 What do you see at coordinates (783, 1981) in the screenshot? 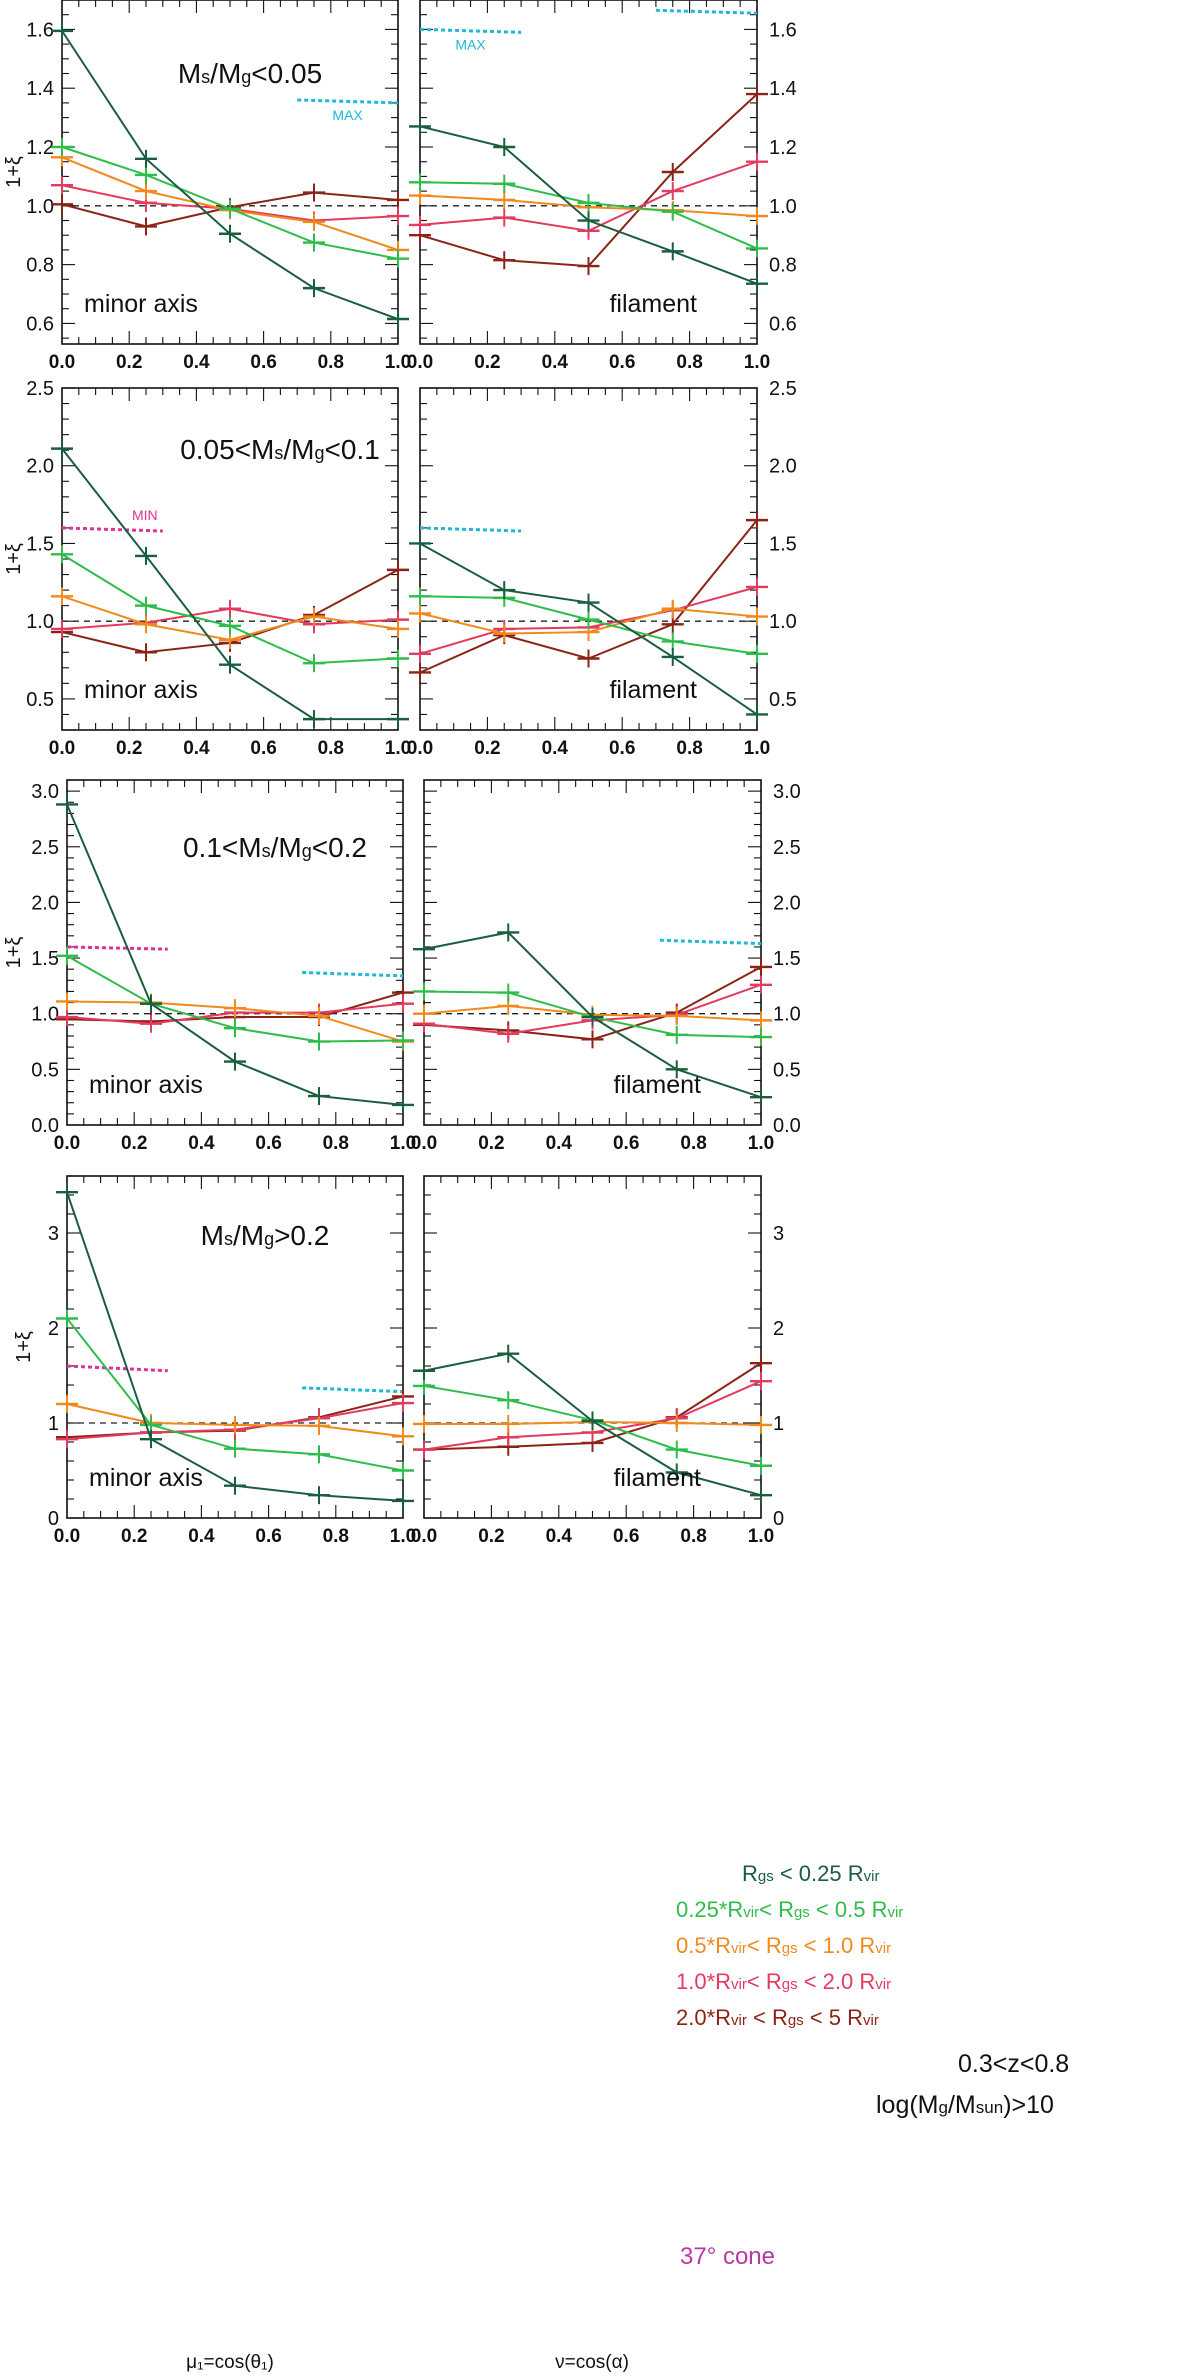
I see `legend-entry-r4: 1.0*Rvir< Rgs < 2.0 Rvir` at bounding box center [783, 1981].